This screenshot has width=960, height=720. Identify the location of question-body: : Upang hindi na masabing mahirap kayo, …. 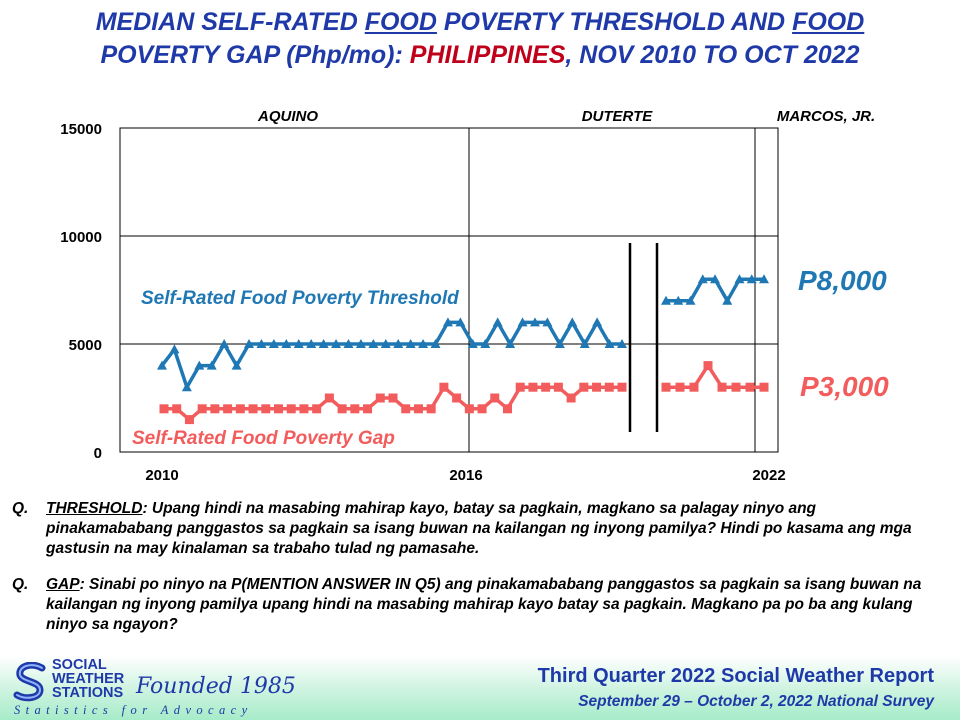
(479, 528).